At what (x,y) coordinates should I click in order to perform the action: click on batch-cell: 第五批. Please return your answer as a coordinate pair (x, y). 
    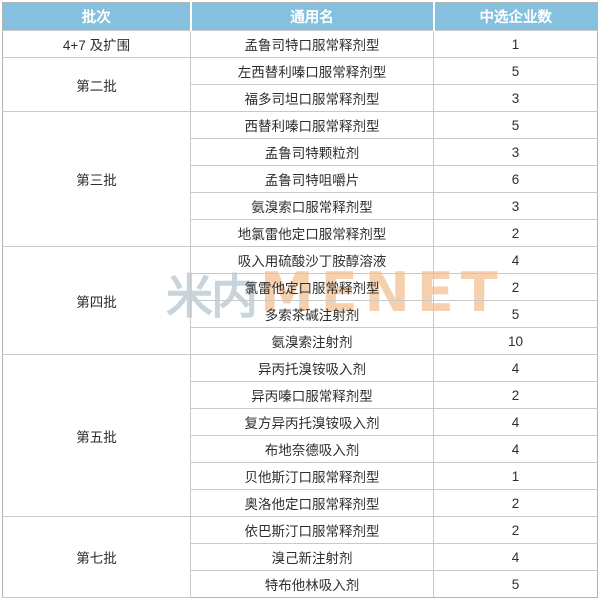
    Looking at the image, I should click on (96, 435).